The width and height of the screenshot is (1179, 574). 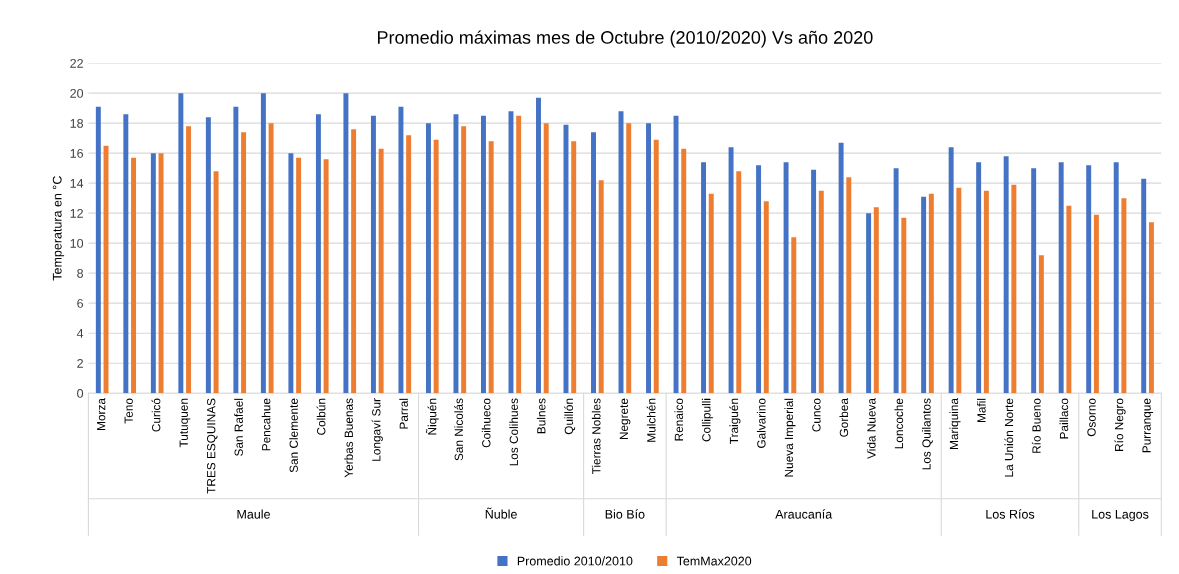 I want to click on y-tick-label: 22, so click(x=76, y=63).